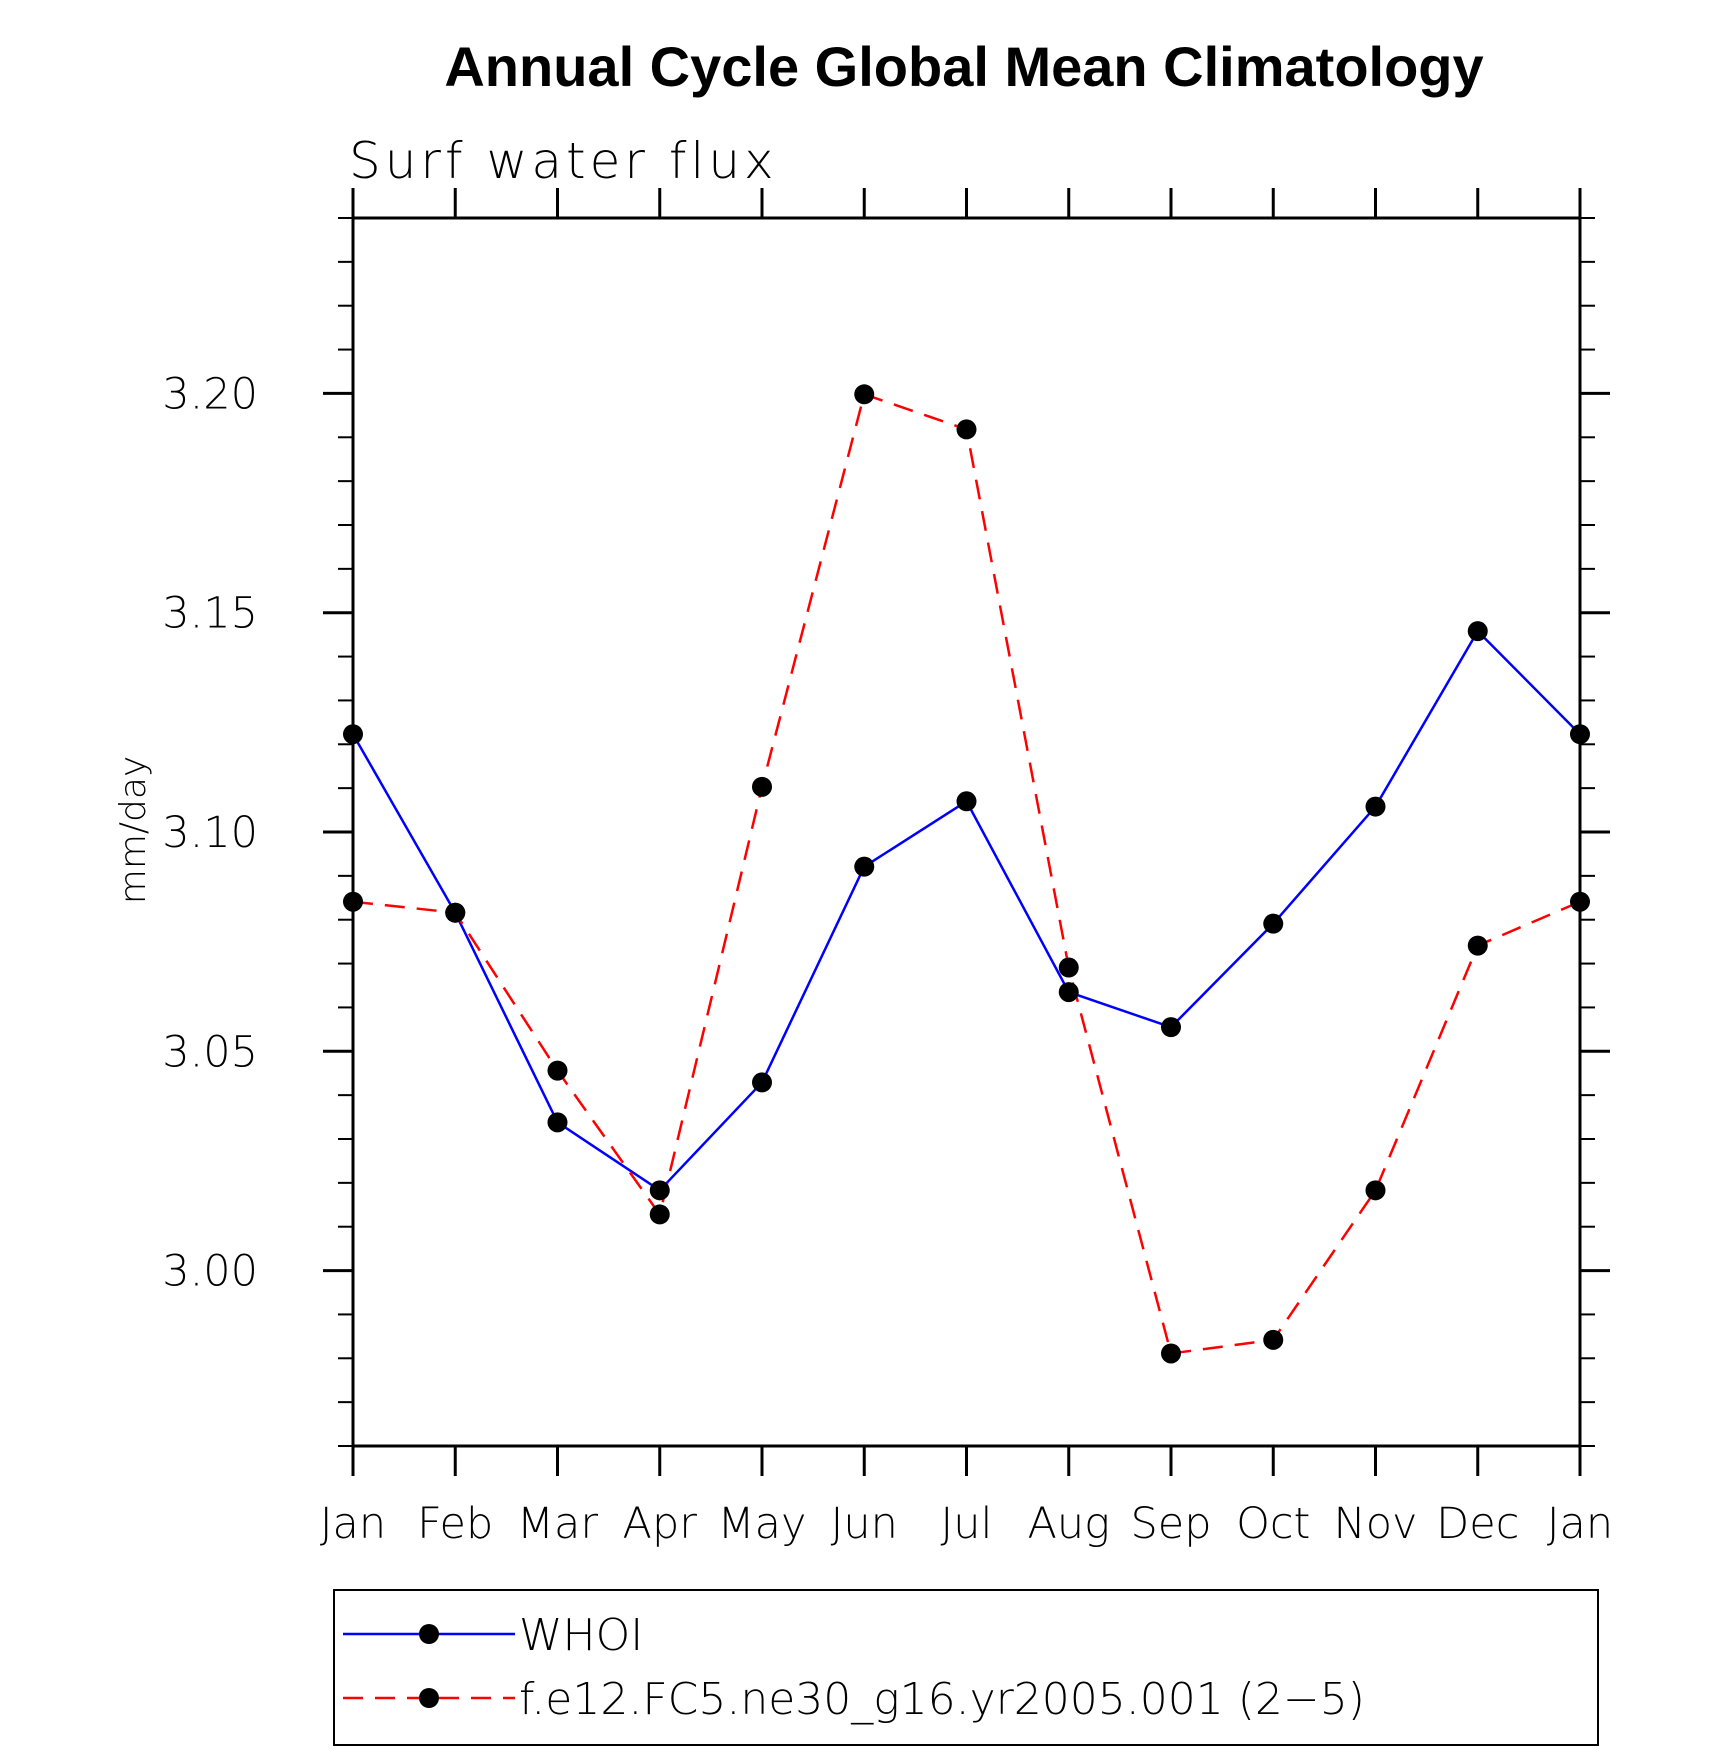  I want to click on x-tick-label: Jun, so click(864, 1524).